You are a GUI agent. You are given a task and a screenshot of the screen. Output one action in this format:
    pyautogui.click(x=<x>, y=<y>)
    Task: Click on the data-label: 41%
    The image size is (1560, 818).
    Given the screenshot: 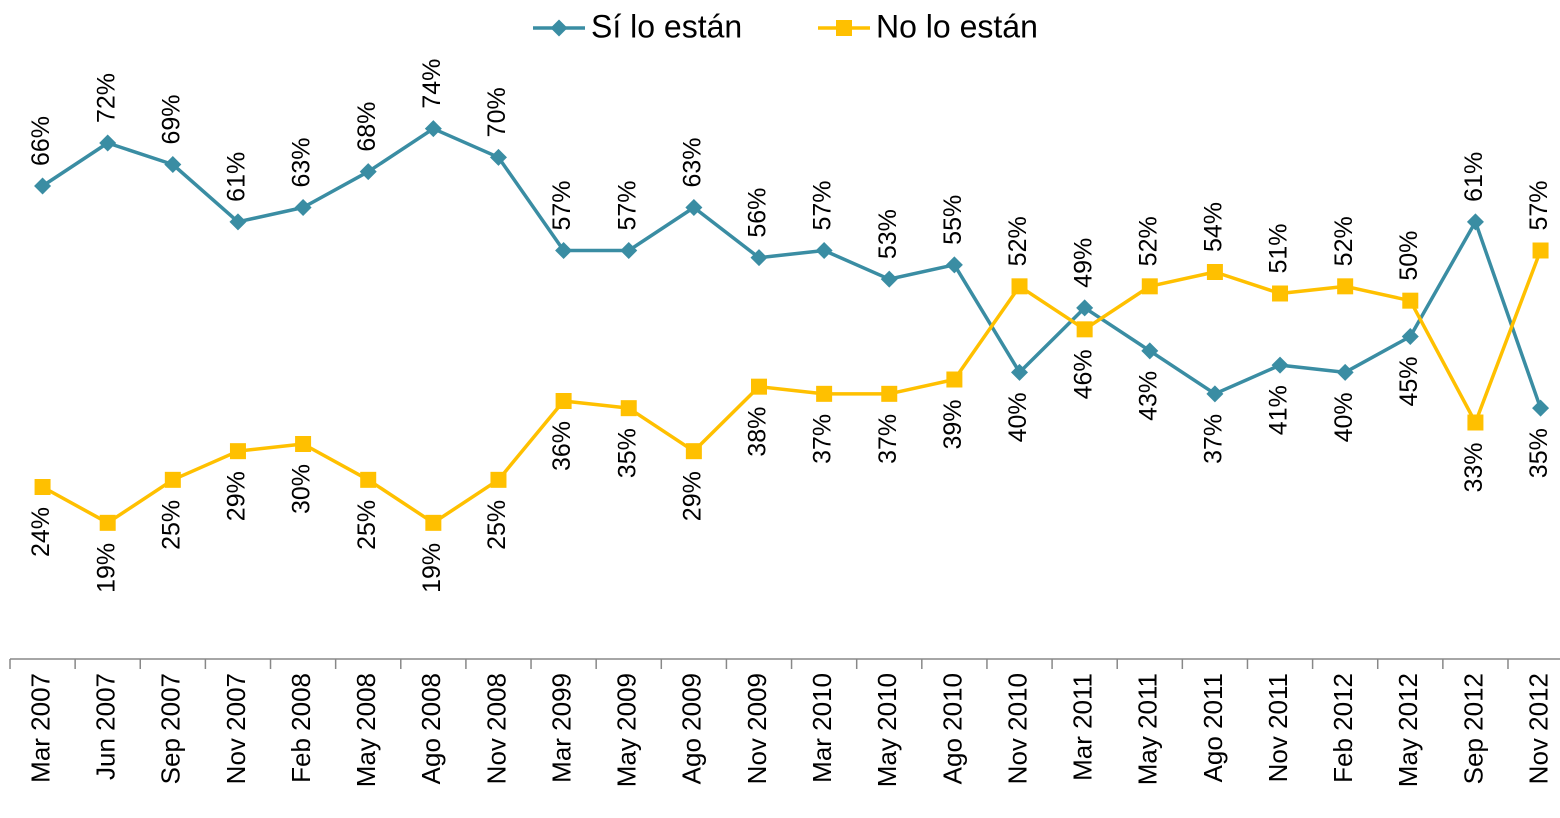 What is the action you would take?
    pyautogui.click(x=1279, y=410)
    